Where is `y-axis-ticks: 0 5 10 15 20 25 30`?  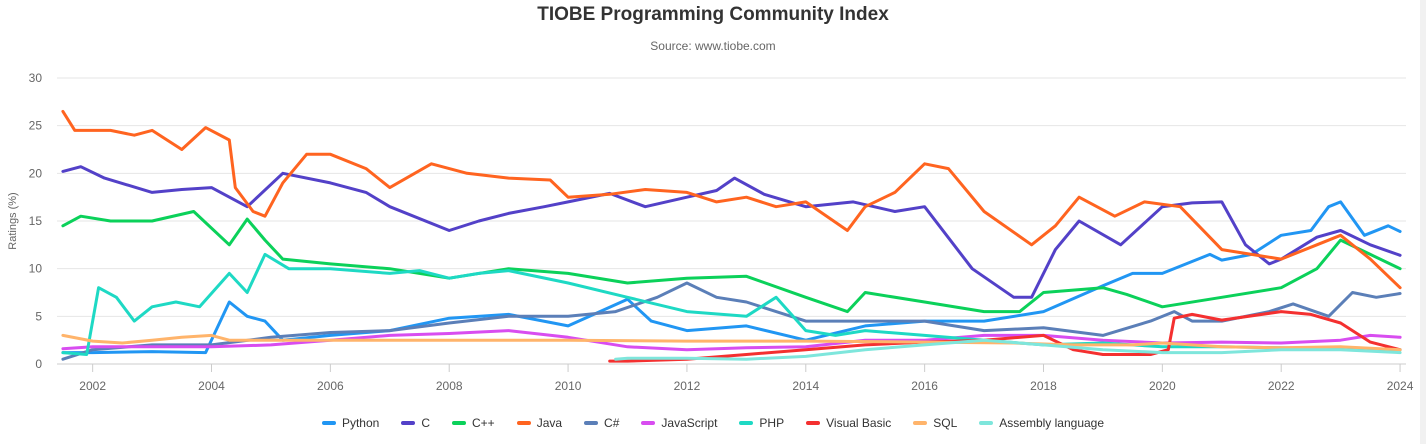
y-axis-ticks: 0 5 10 15 20 25 30 is located at coordinates (36, 221).